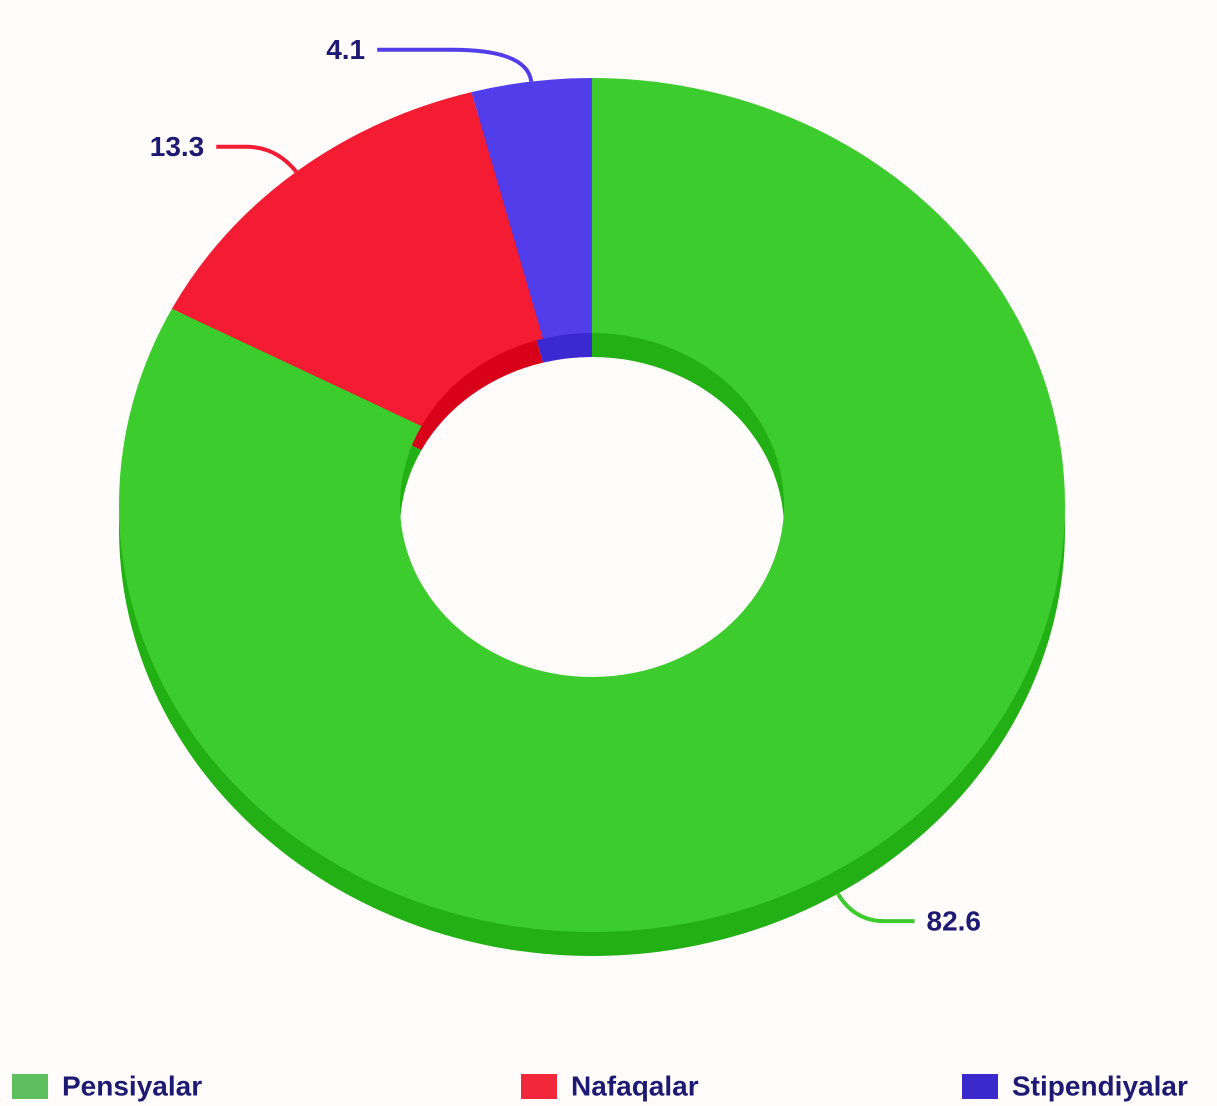 This screenshot has width=1217, height=1106. Describe the element at coordinates (177, 146) in the screenshot. I see `data-label: 13.3` at that location.